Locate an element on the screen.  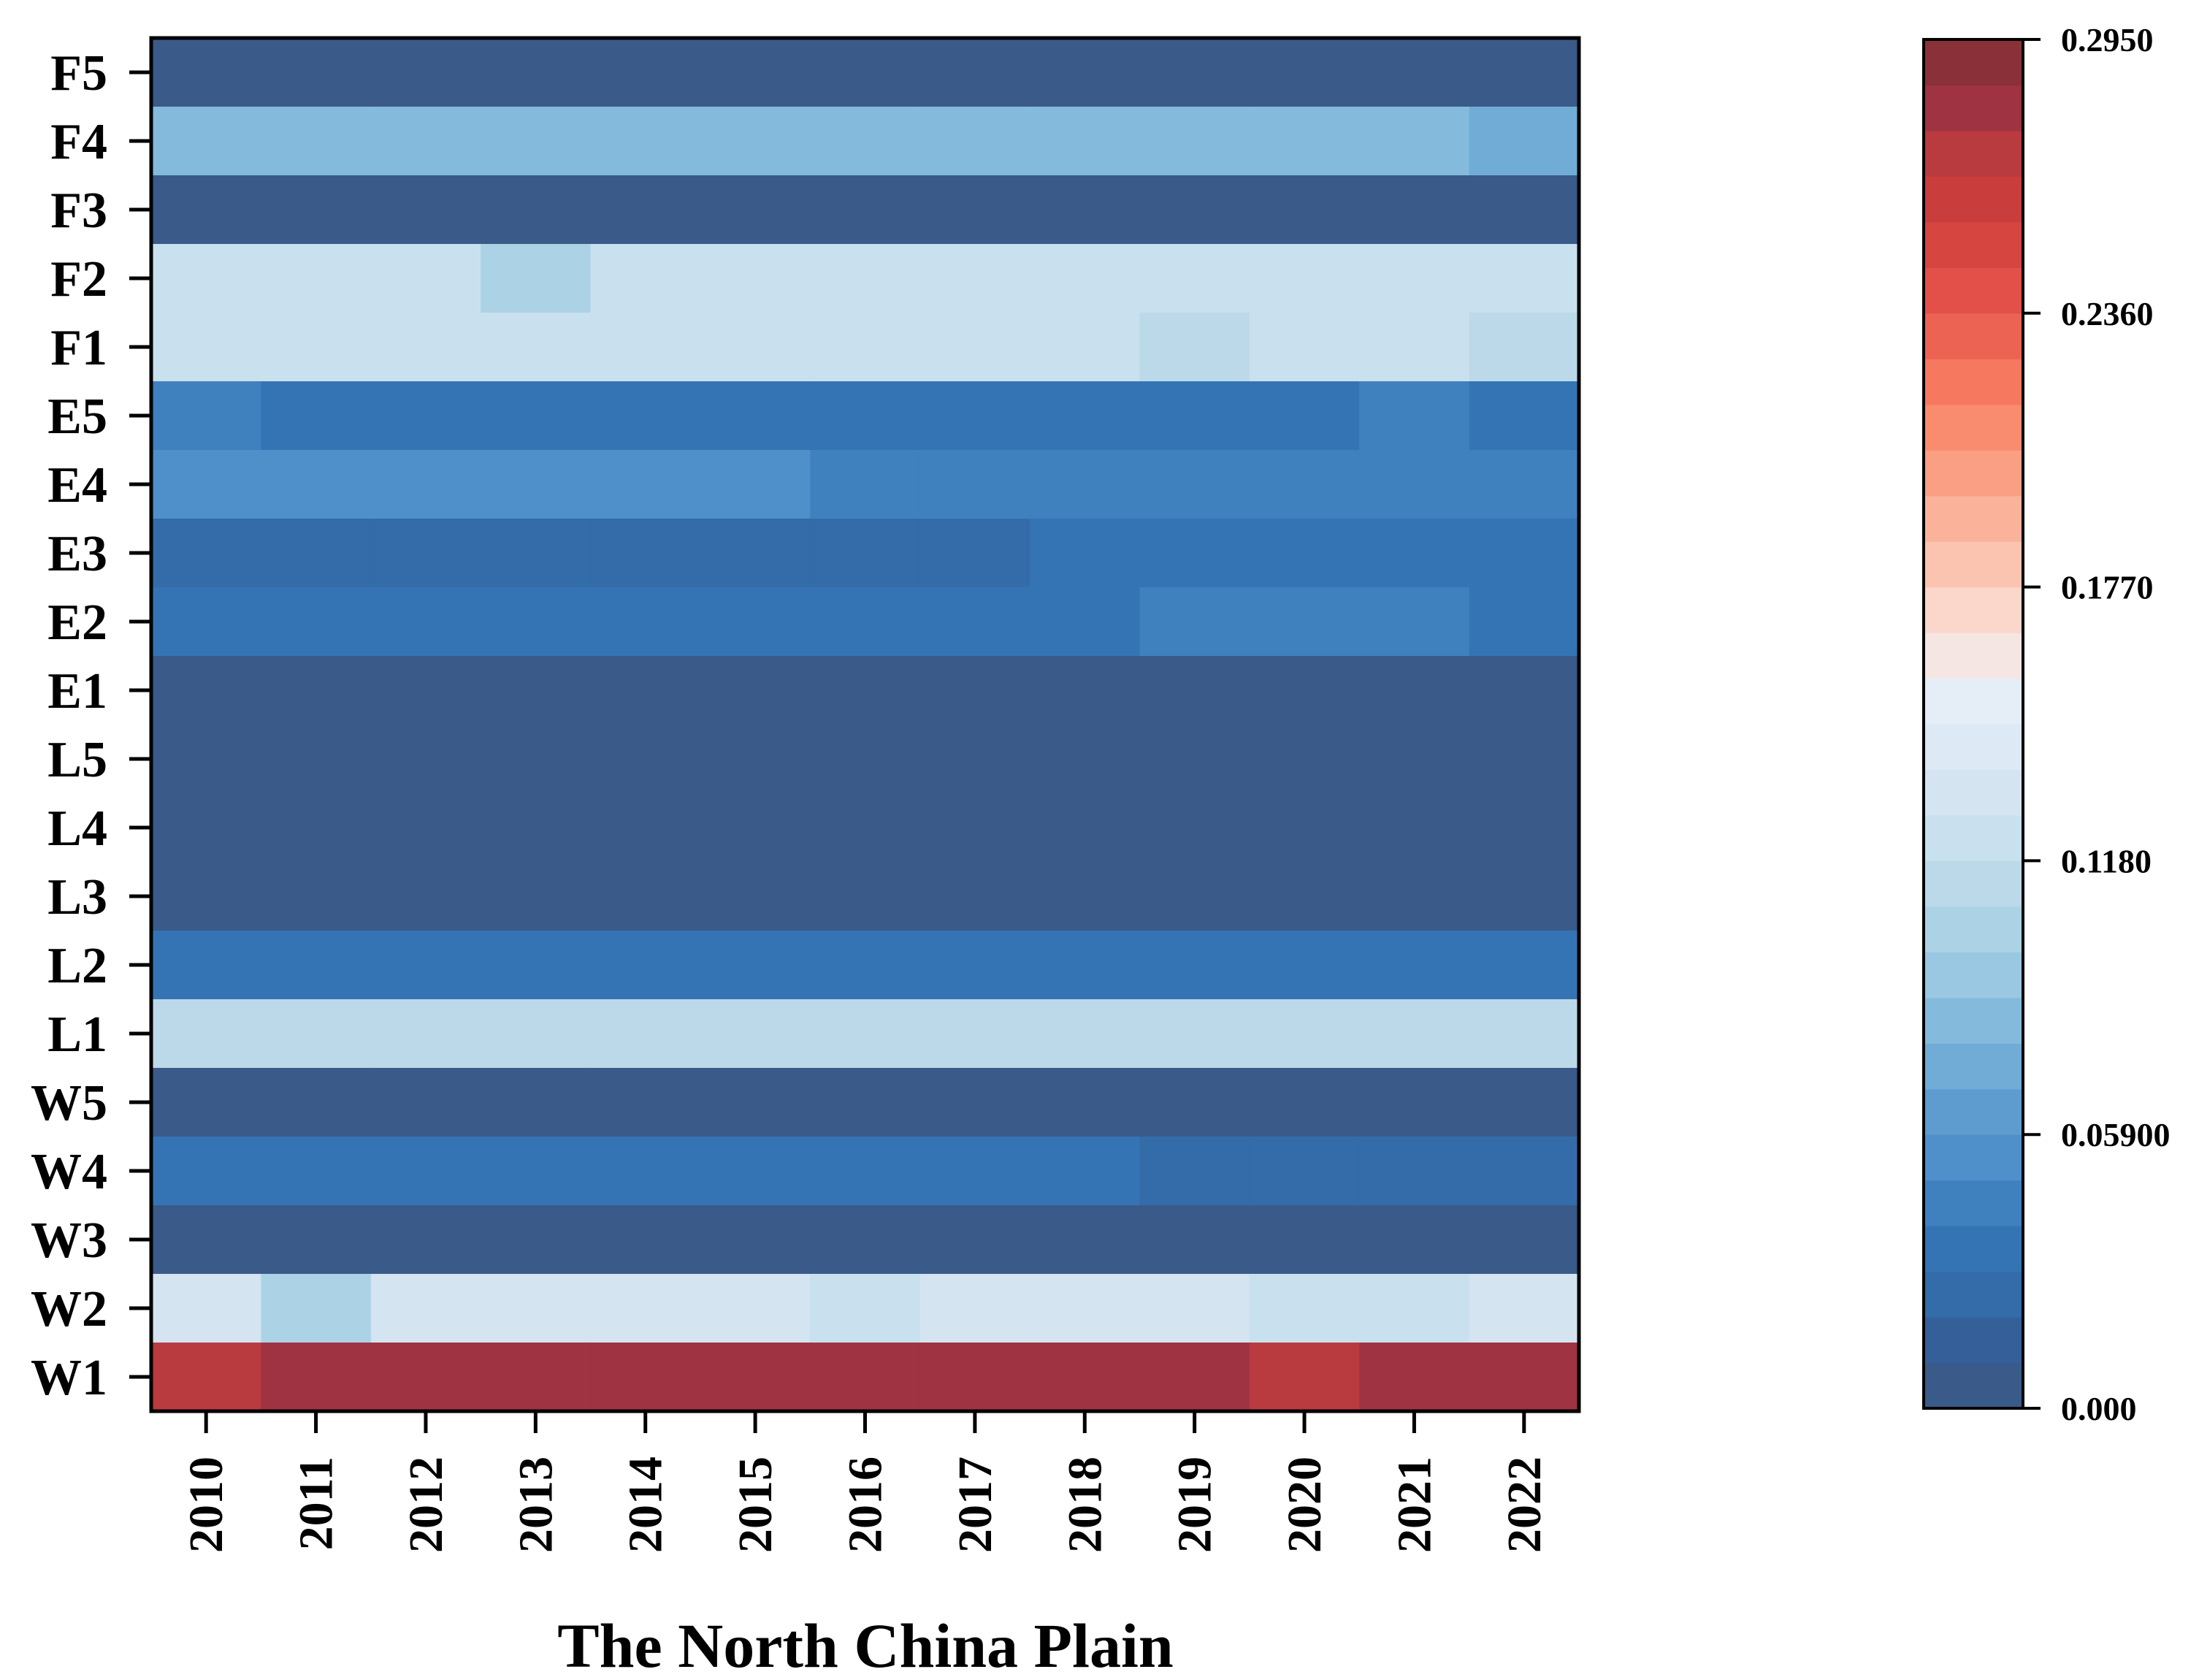
y-tick-label: E1 is located at coordinates (77, 691).